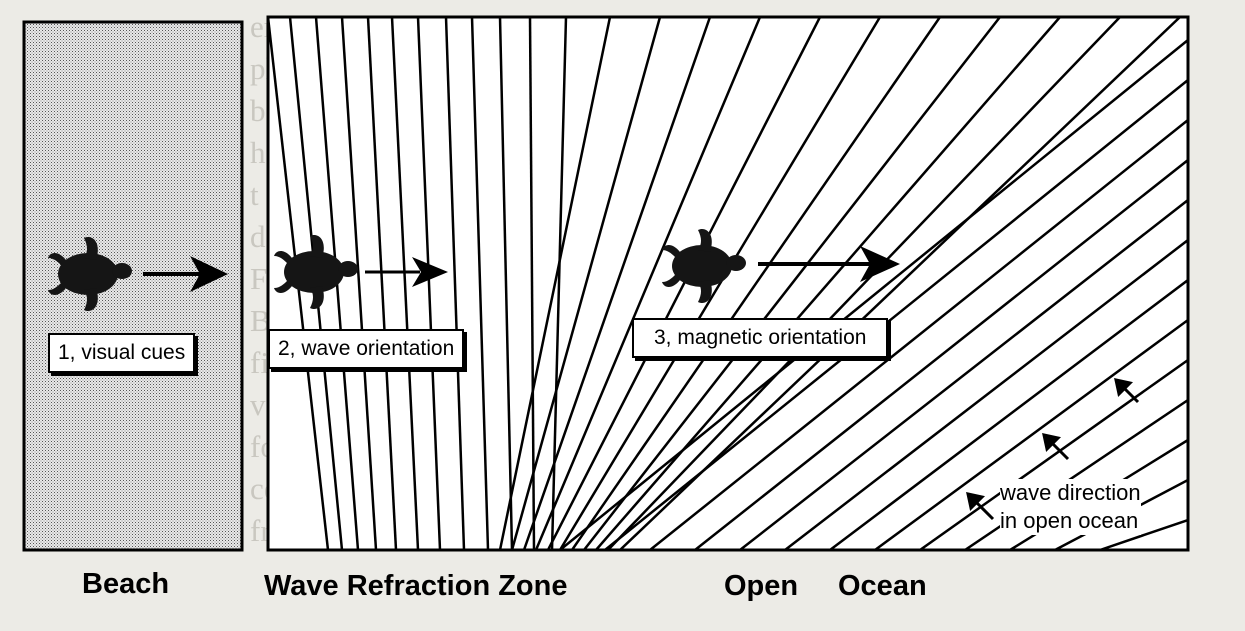 This screenshot has height=631, width=1245. Describe the element at coordinates (366, 349) in the screenshot. I see `wave-orientation-label: 2, wave orientation` at that location.